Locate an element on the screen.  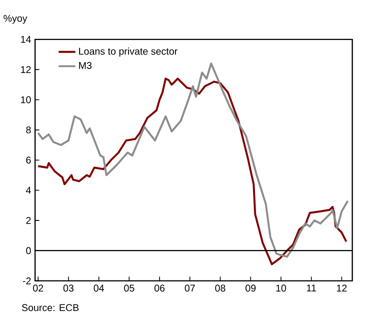
x-tick-label: 08 is located at coordinates (220, 288).